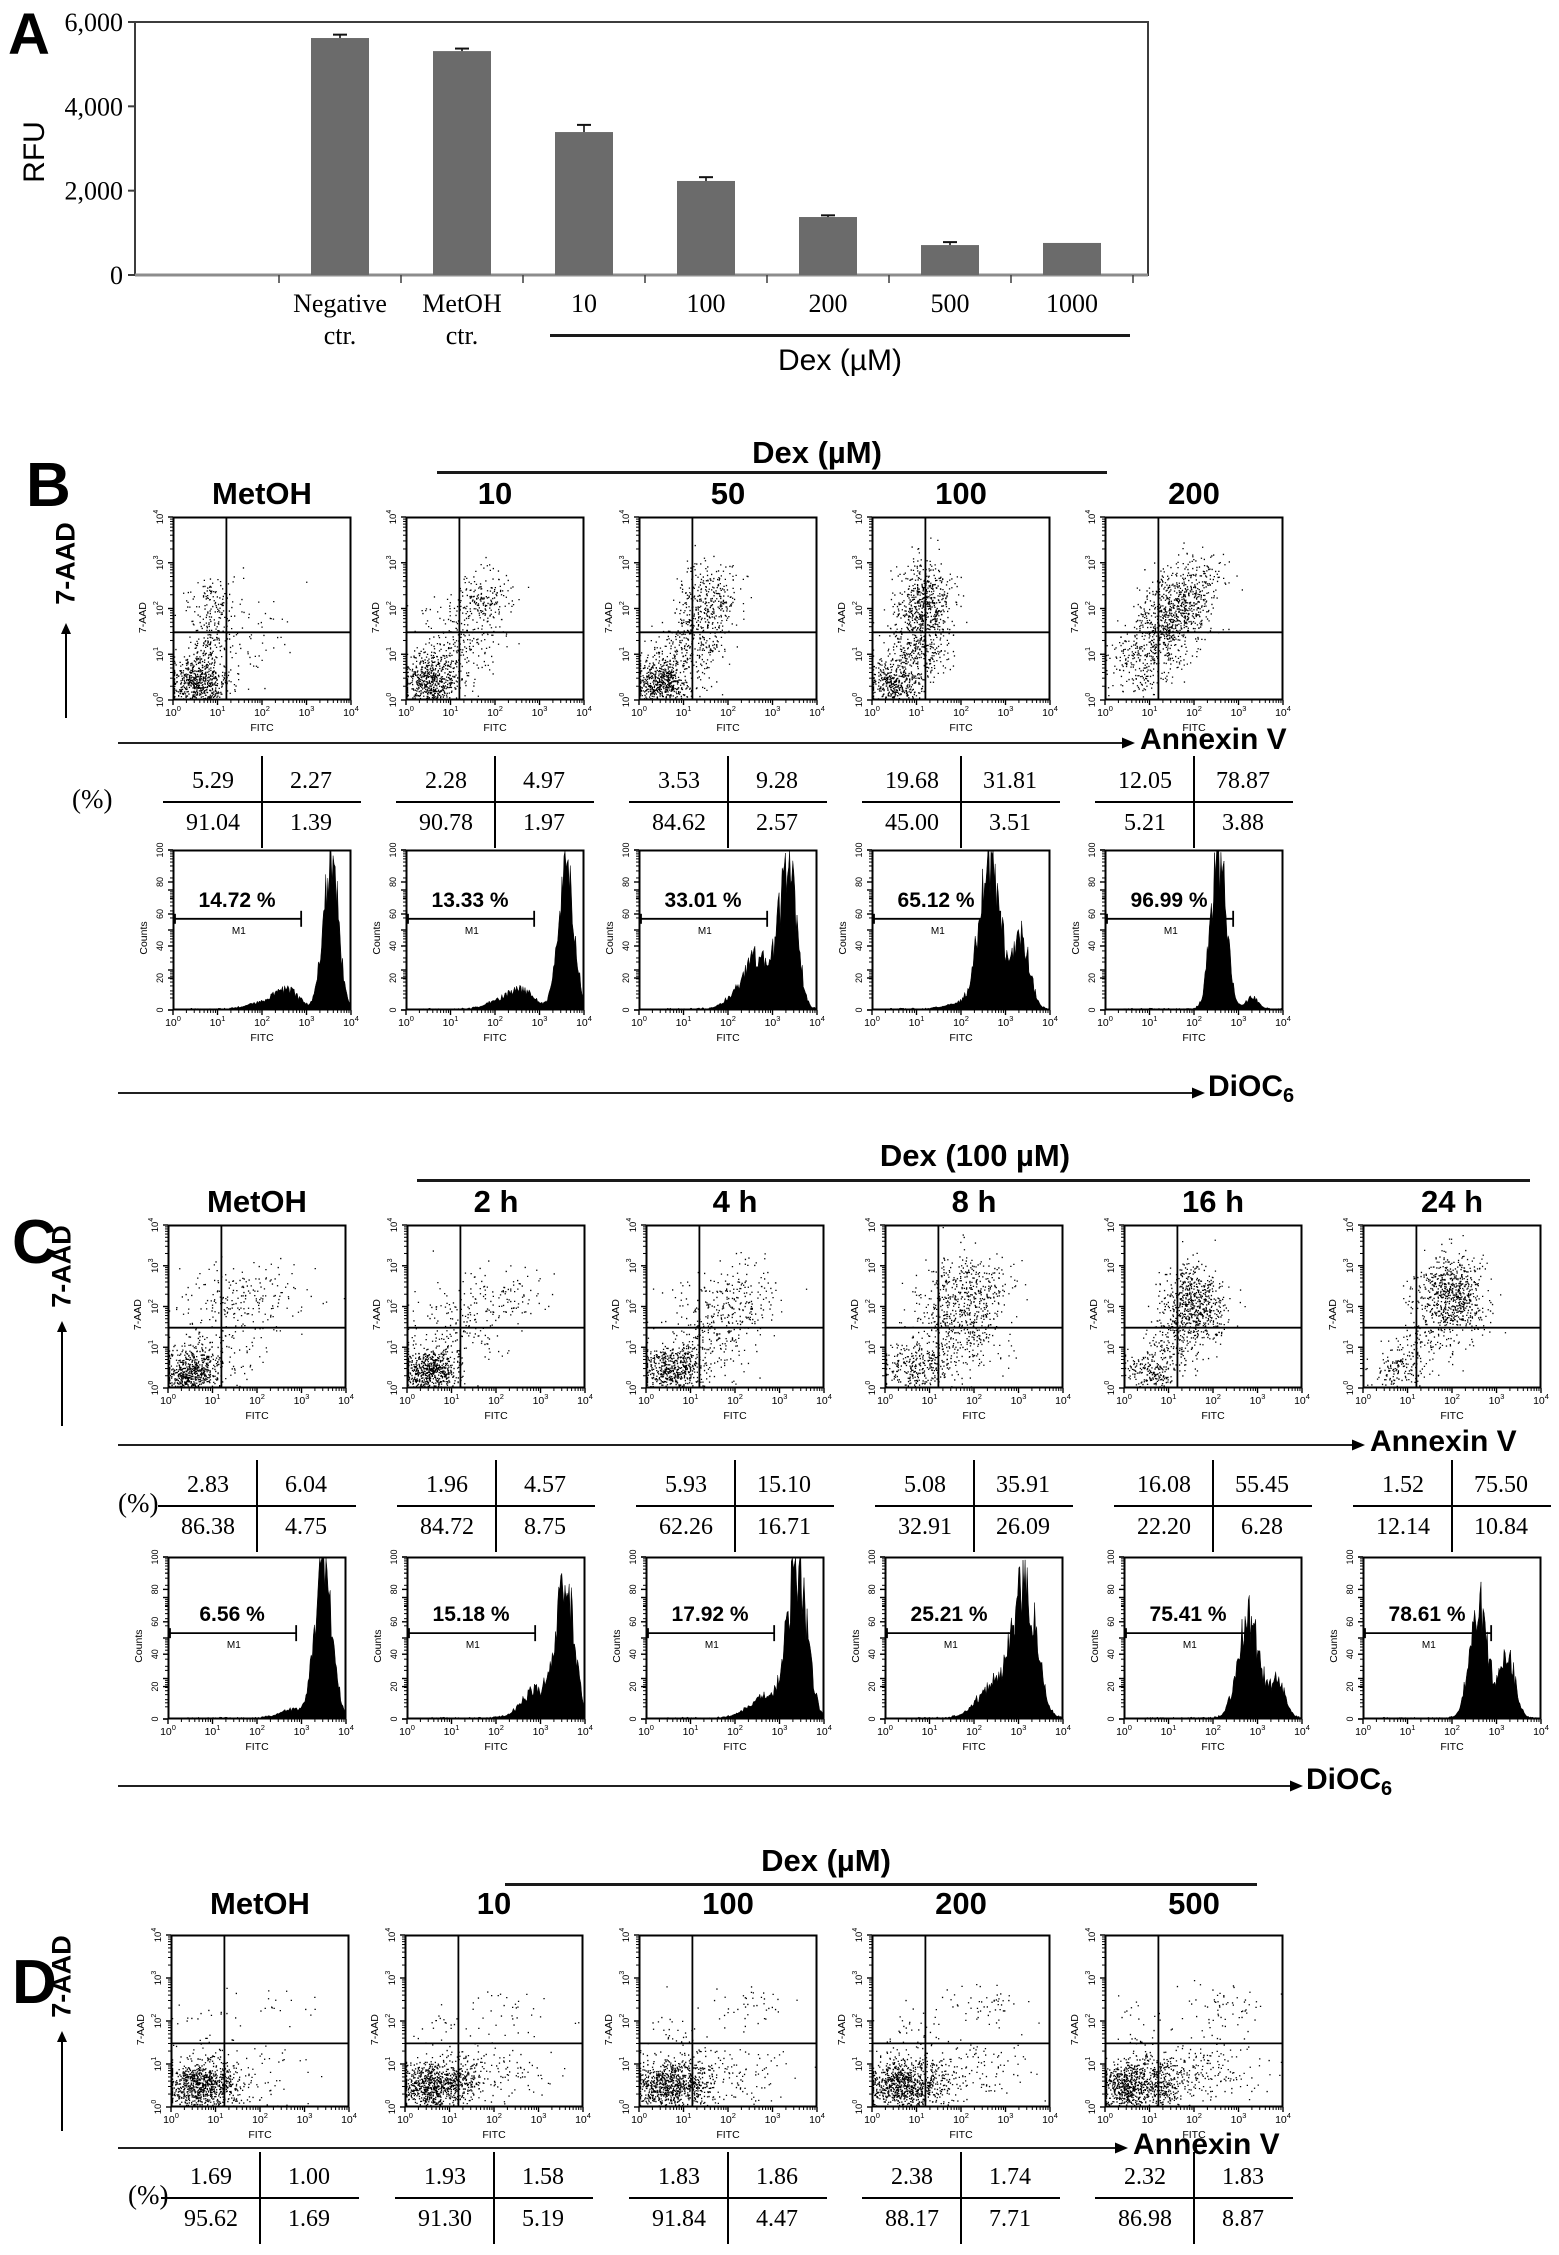 Image resolution: width=1559 pixels, height=2255 pixels. I want to click on quad-upper-left: 2.38, so click(912, 2176).